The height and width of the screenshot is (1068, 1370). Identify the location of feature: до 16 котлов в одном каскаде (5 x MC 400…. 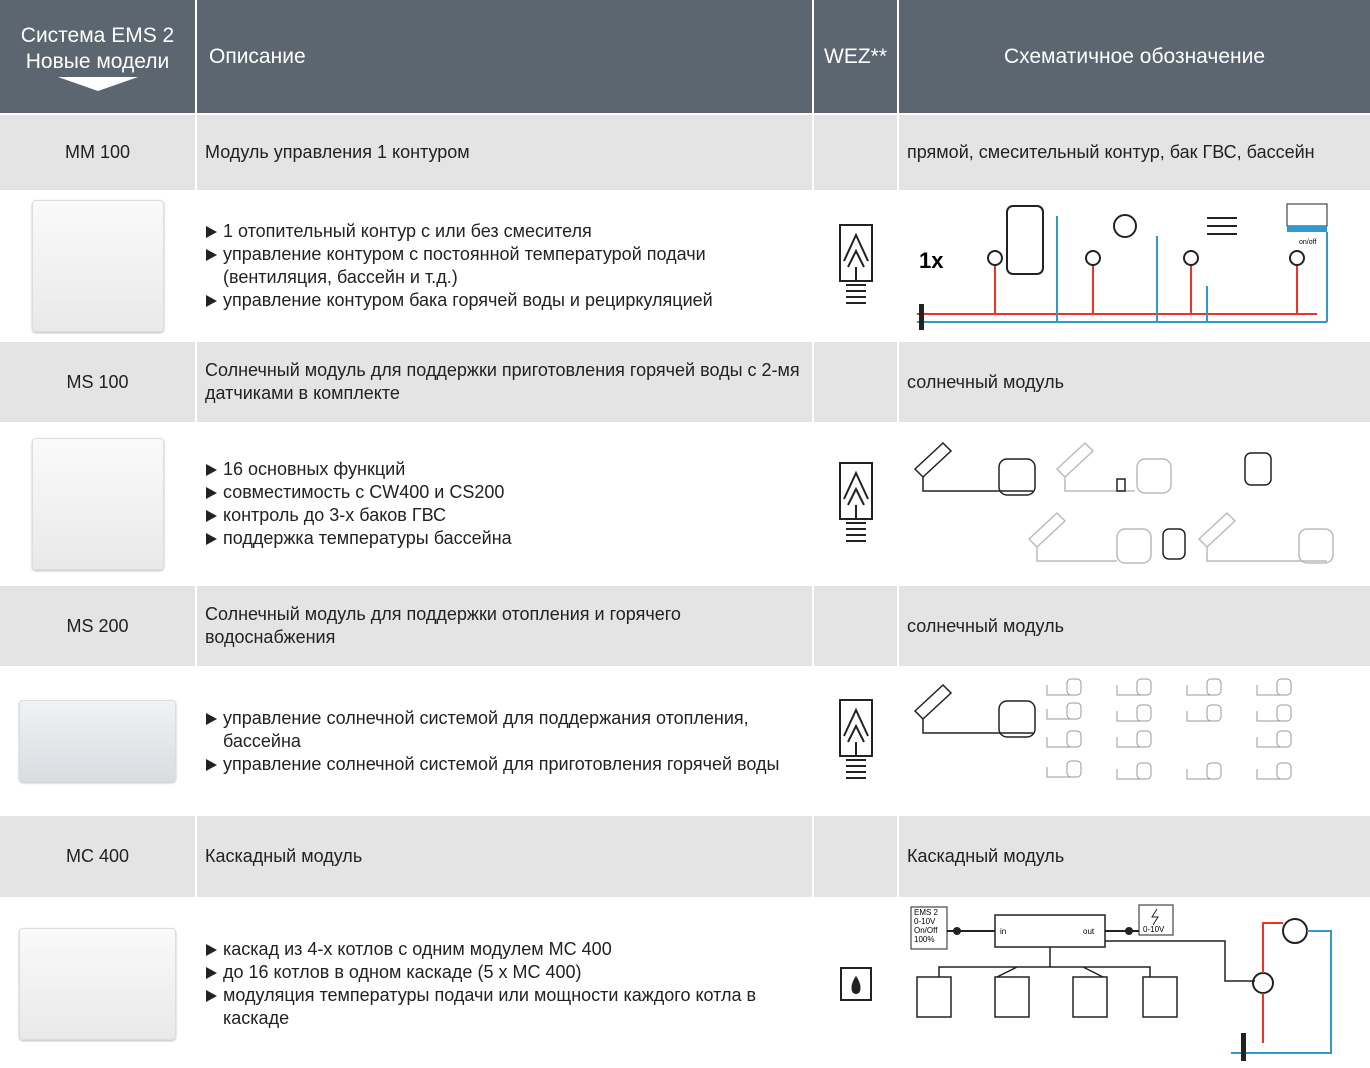
(504, 972).